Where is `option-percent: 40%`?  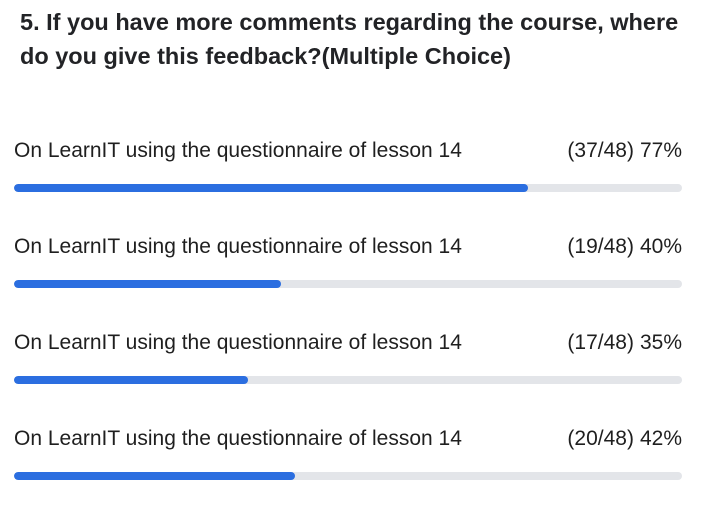 option-percent: 40% is located at coordinates (660, 246).